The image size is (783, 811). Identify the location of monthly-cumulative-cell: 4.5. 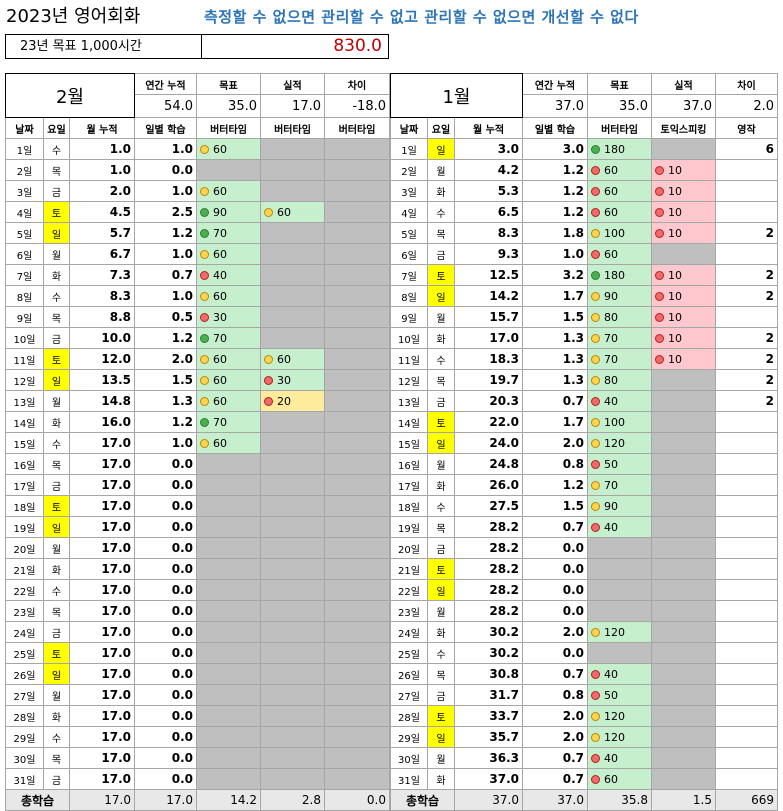
(102, 212).